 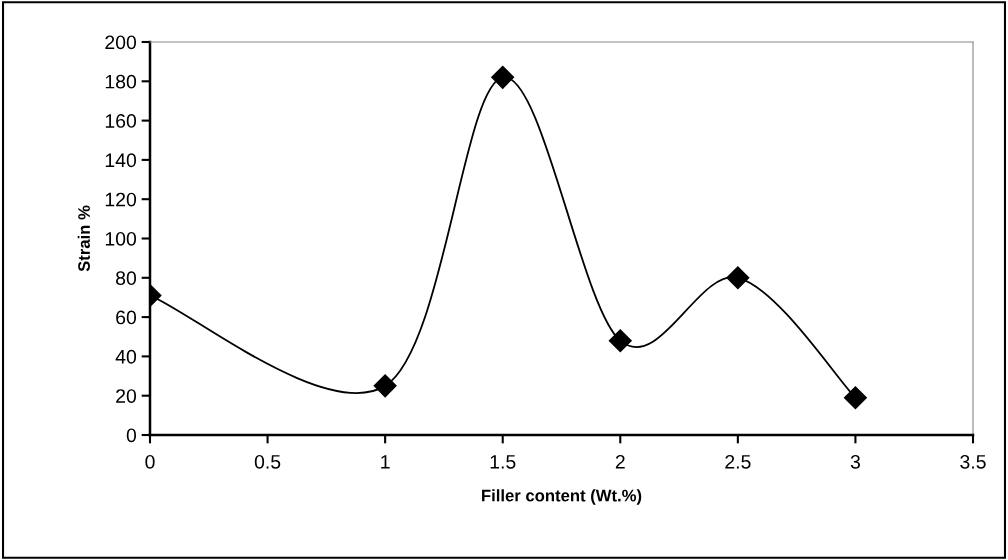 What do you see at coordinates (121, 42) in the screenshot?
I see `y-tick-label: 200` at bounding box center [121, 42].